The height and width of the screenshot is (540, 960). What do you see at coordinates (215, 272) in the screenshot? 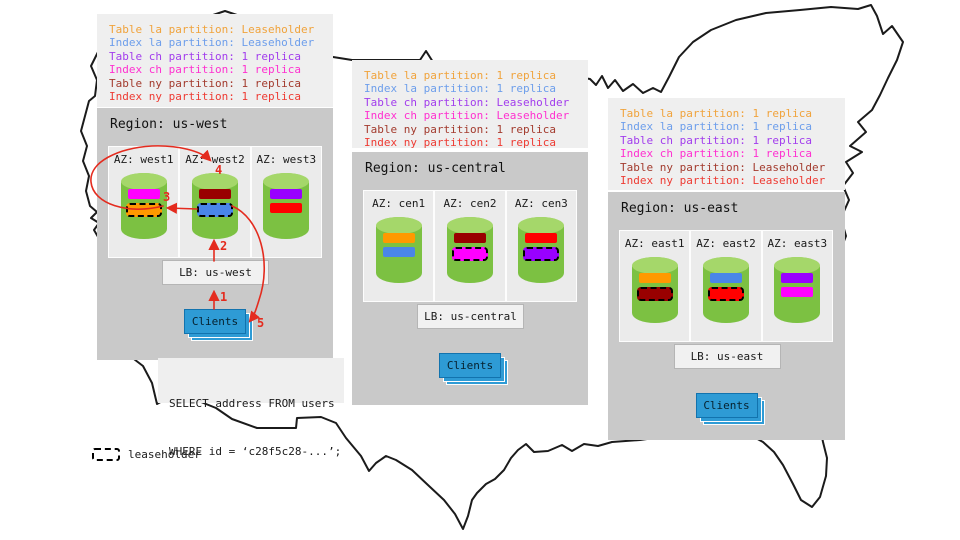
I see `load-balancer-us-west: LB: us-west` at bounding box center [215, 272].